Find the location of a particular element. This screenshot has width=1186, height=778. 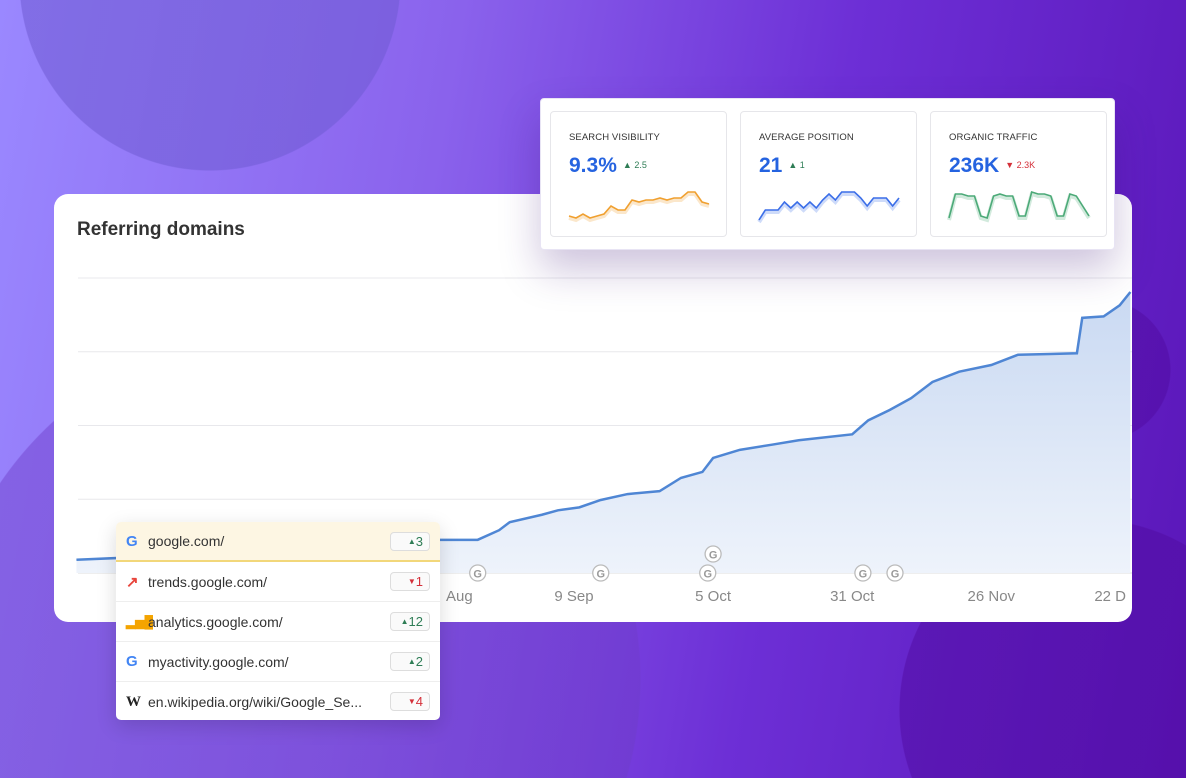

delta-badge: ▼4 is located at coordinates (410, 701).